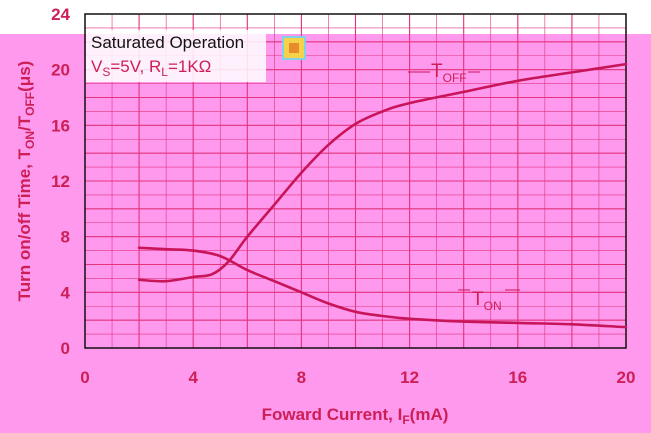 Image resolution: width=651 pixels, height=433 pixels. Describe the element at coordinates (626, 377) in the screenshot. I see `x-tick-label: 20` at that location.